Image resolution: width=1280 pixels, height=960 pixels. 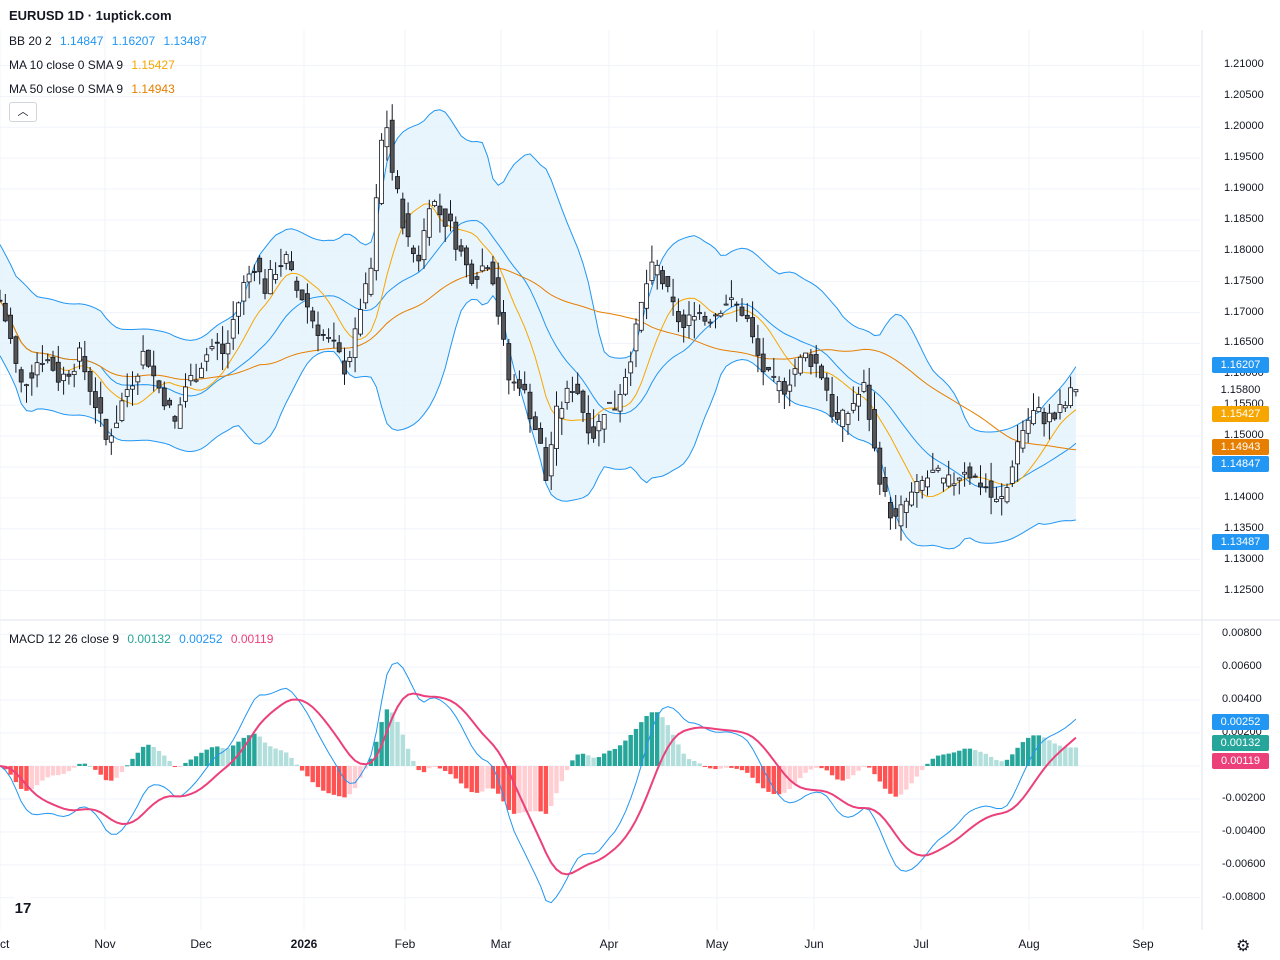 What do you see at coordinates (1244, 527) in the screenshot?
I see `price-tick-label: 1.13500` at bounding box center [1244, 527].